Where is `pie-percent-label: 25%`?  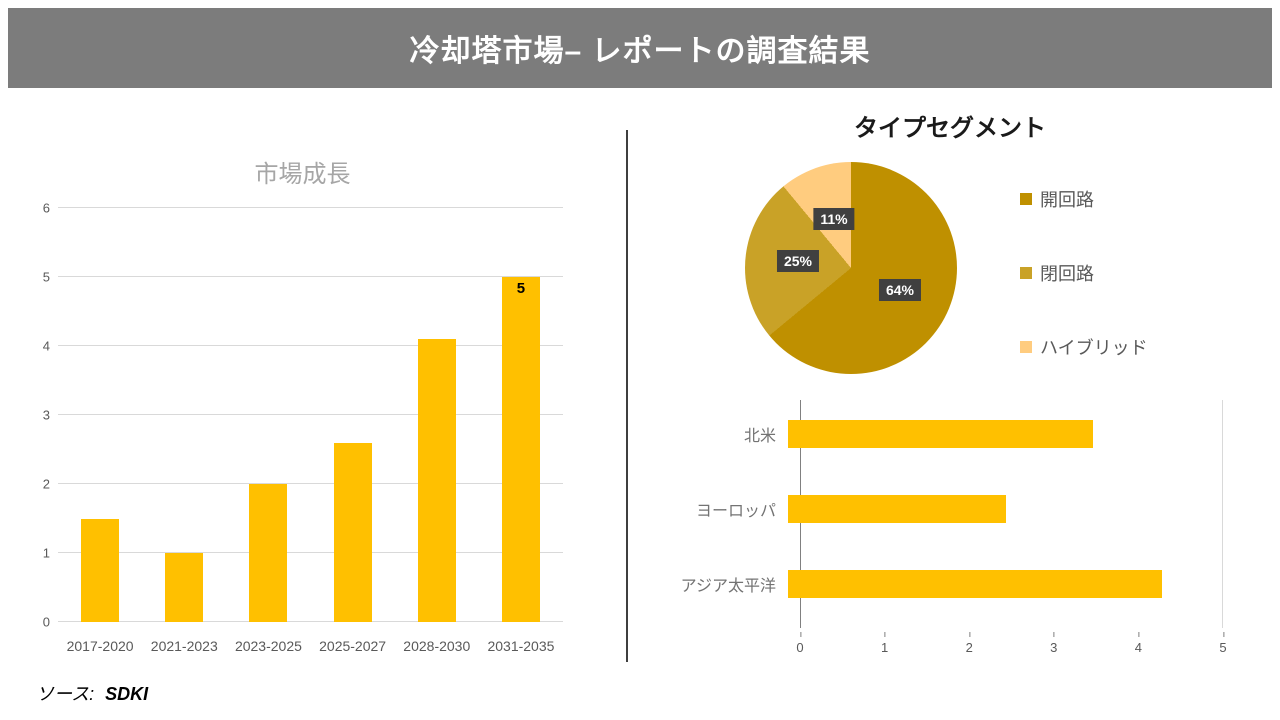 pie-percent-label: 25% is located at coordinates (798, 261).